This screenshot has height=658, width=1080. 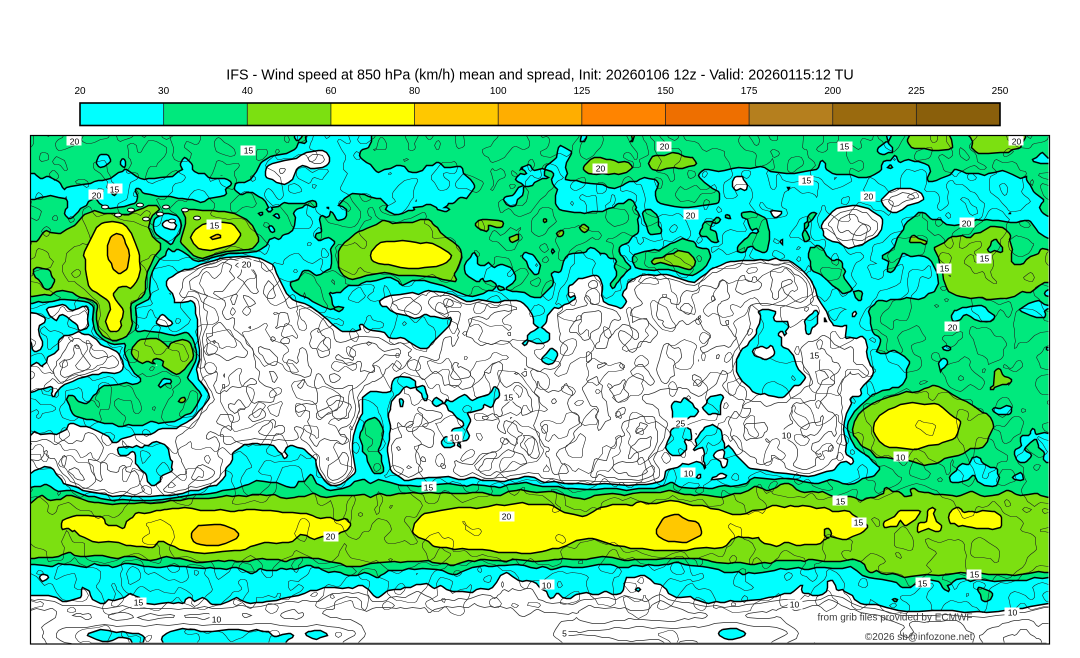 What do you see at coordinates (749, 91) in the screenshot?
I see `svg-text: 175` at bounding box center [749, 91].